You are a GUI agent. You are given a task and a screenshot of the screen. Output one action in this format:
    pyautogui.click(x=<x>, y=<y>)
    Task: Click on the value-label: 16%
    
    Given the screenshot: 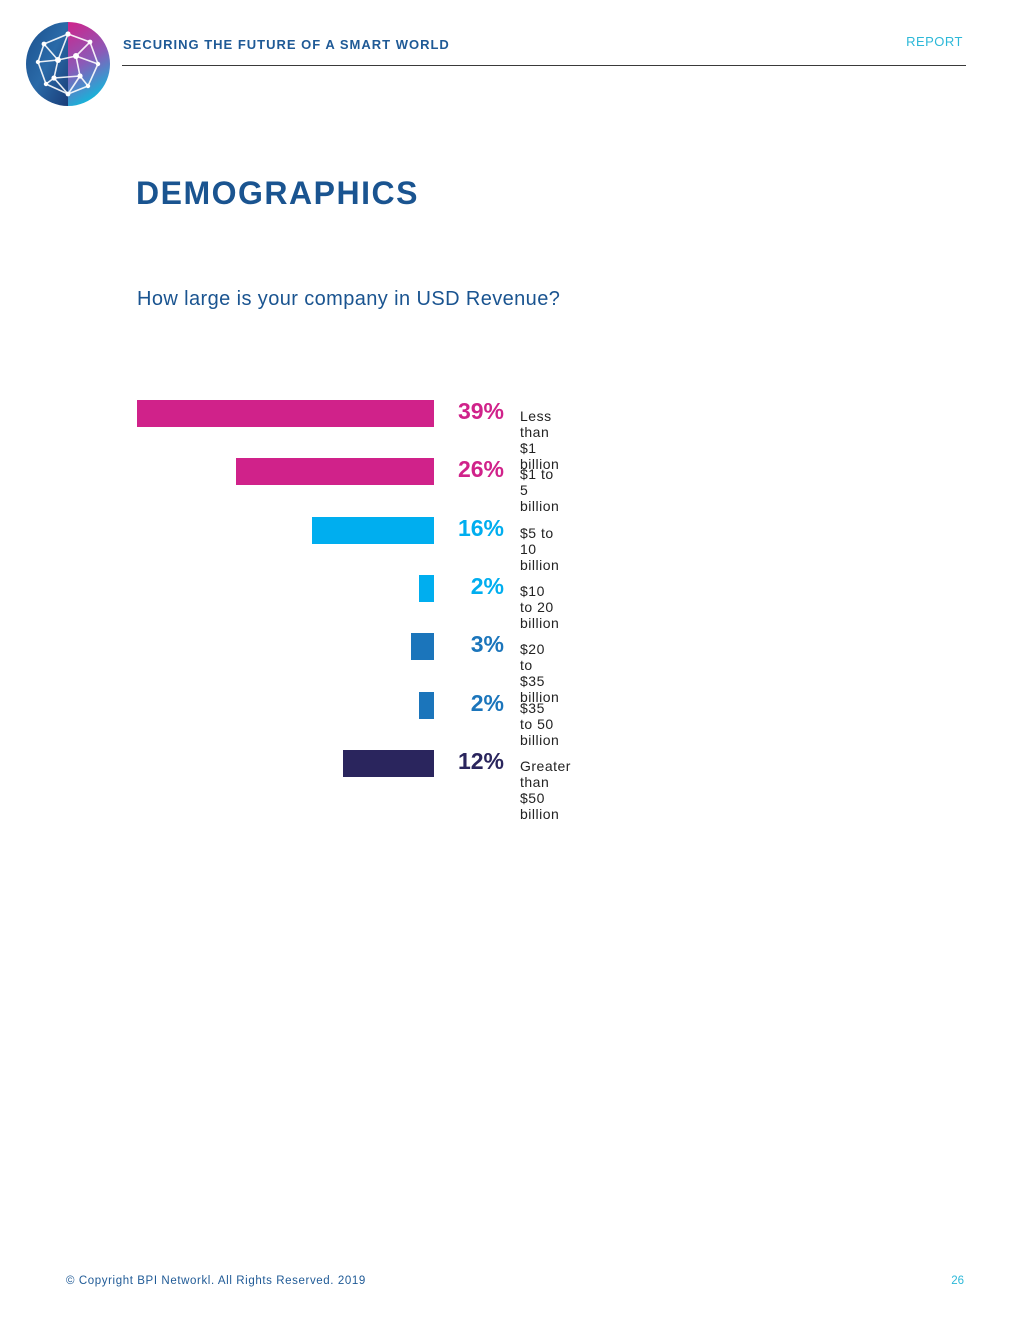 What is the action you would take?
    pyautogui.click(x=480, y=528)
    